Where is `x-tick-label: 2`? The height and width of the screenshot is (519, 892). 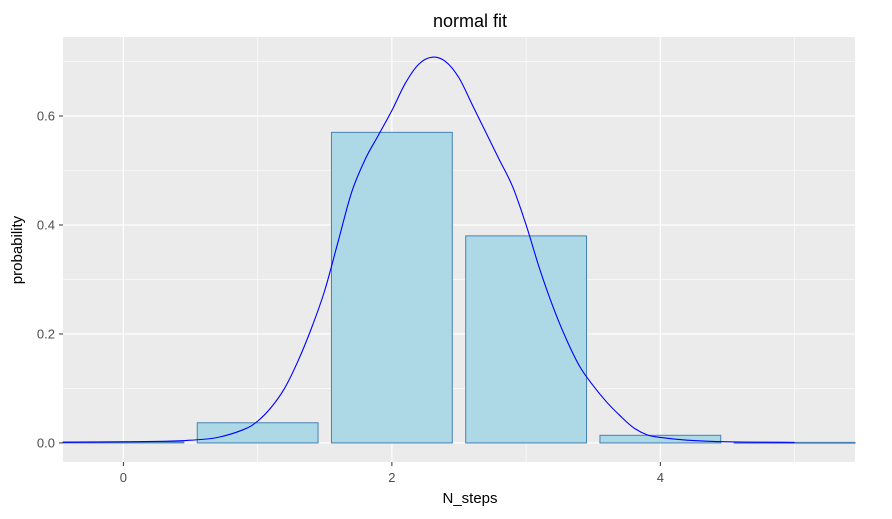 x-tick-label: 2 is located at coordinates (391, 477).